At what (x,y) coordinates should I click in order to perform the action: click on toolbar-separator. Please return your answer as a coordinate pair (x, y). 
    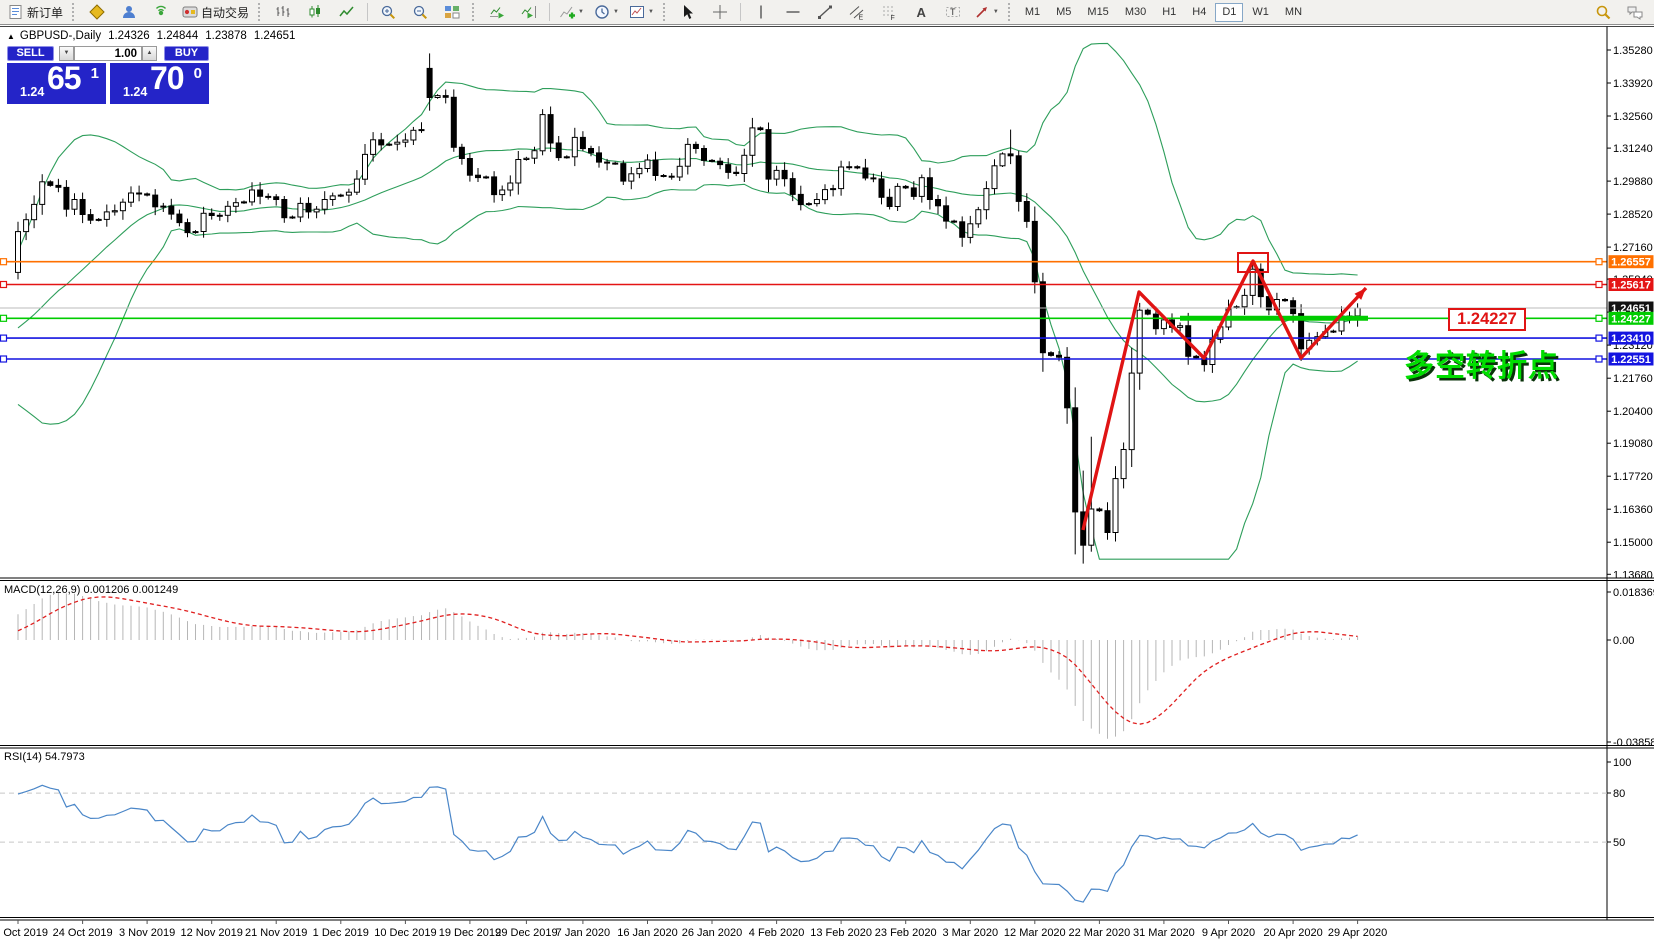
    Looking at the image, I should click on (550, 12).